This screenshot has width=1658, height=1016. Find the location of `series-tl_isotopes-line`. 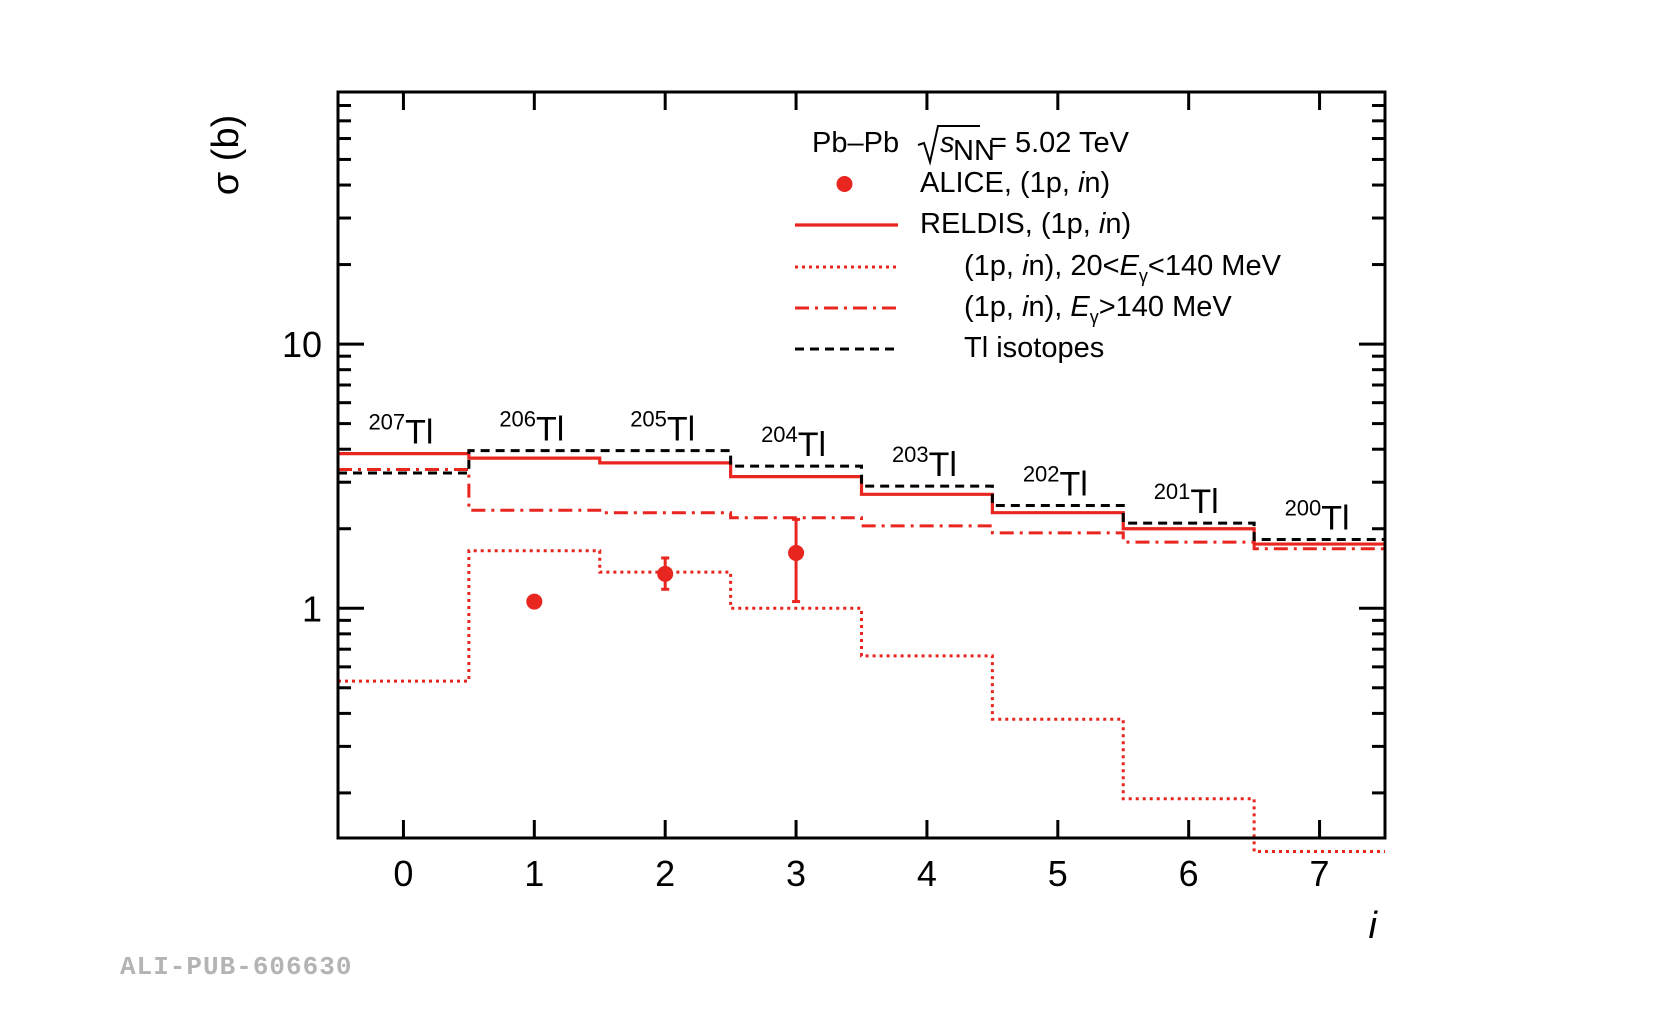

series-tl_isotopes-line is located at coordinates (861, 495).